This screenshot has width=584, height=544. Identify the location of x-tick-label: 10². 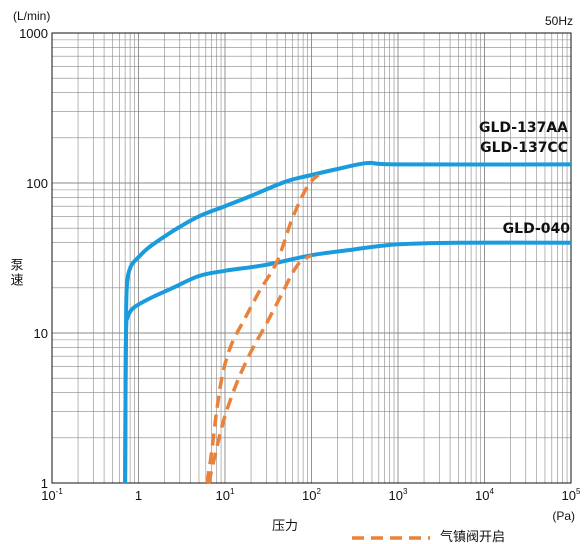
(311, 495).